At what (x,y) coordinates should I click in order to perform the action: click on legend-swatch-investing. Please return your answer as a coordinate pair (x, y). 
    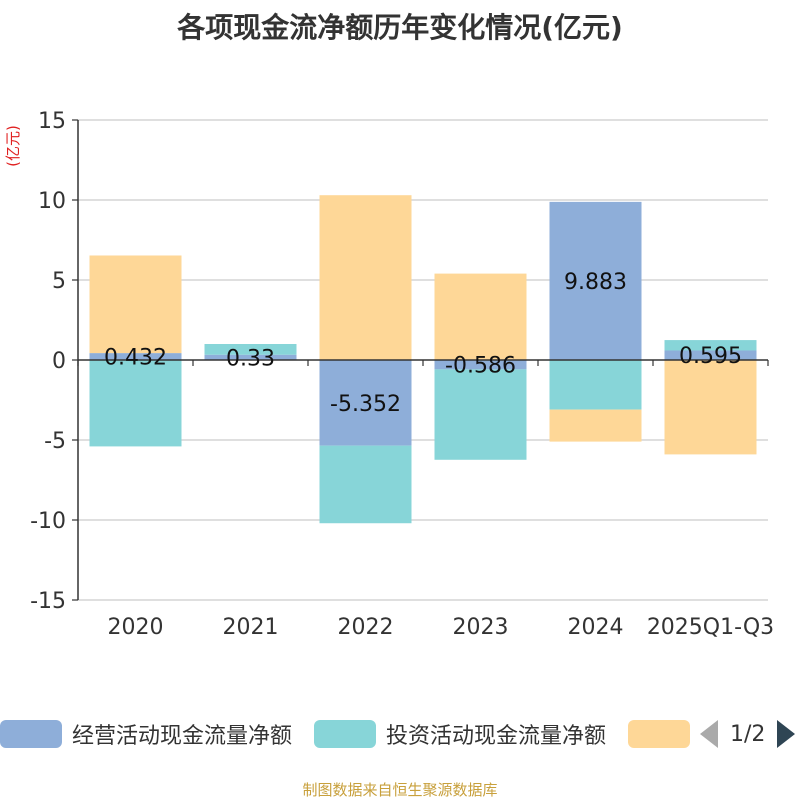
    Looking at the image, I should click on (345, 734).